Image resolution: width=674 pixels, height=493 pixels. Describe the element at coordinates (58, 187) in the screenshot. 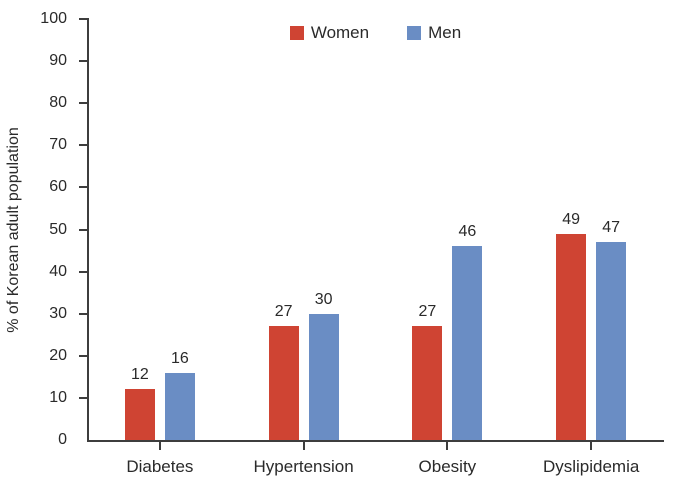

I see `y-tick-label: 60` at that location.